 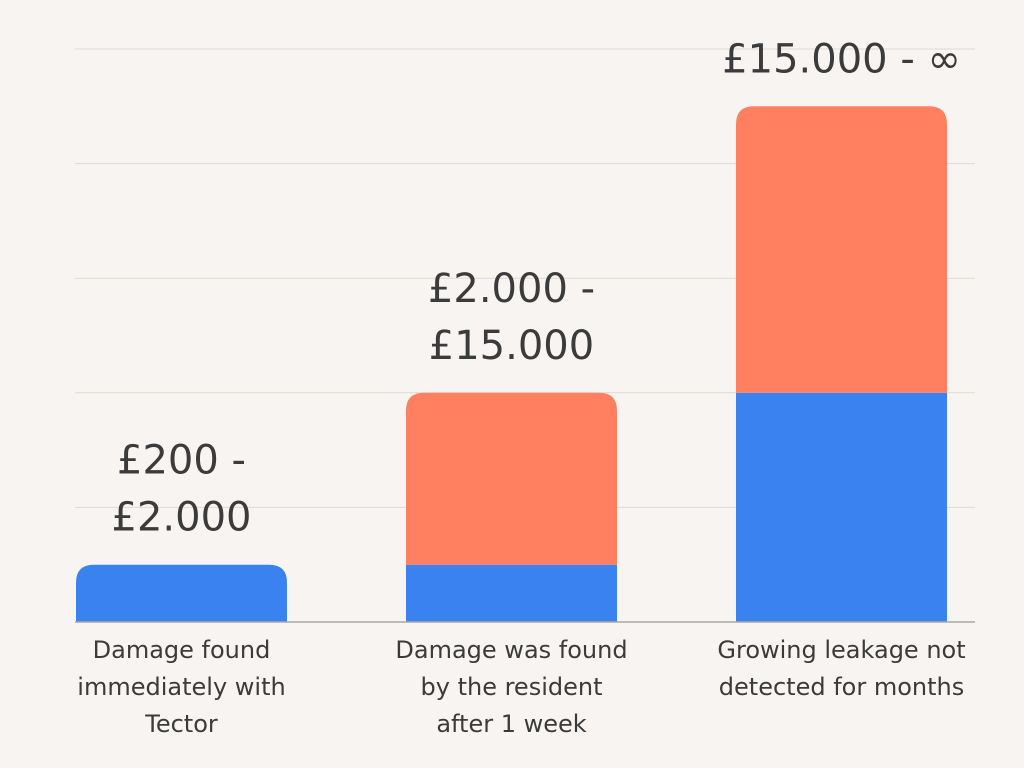 What do you see at coordinates (511, 650) in the screenshot?
I see `category-label-2-line-1: Damage was found` at bounding box center [511, 650].